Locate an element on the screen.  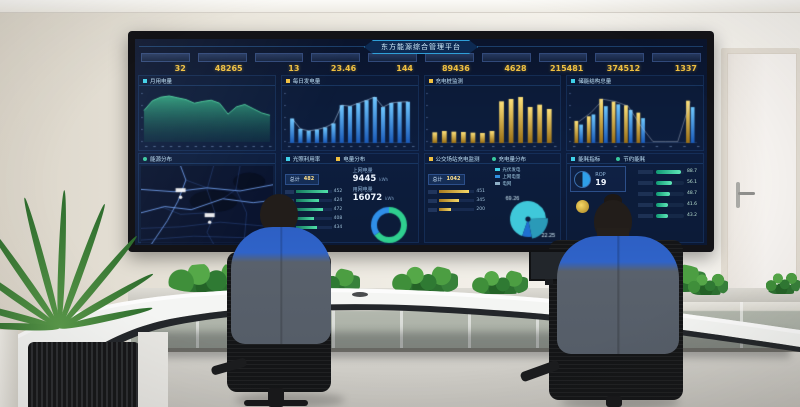
panel-monthly-power: 月用电量 is located at coordinates (207, 113).